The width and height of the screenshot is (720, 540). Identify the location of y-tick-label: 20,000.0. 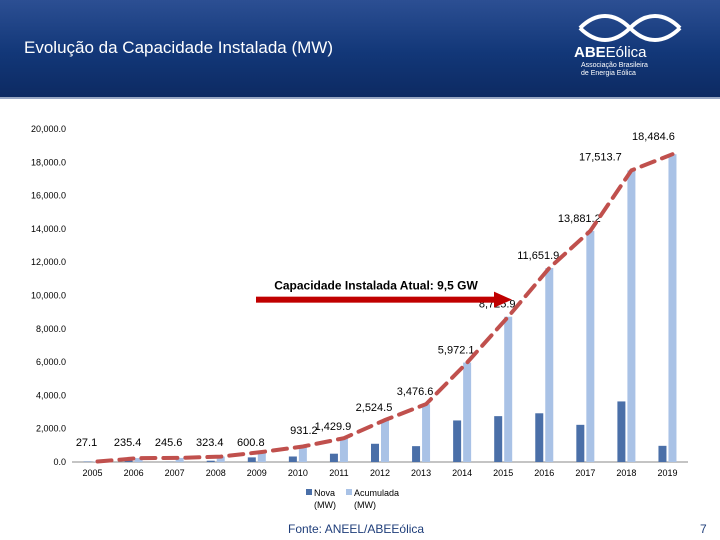
(48, 129).